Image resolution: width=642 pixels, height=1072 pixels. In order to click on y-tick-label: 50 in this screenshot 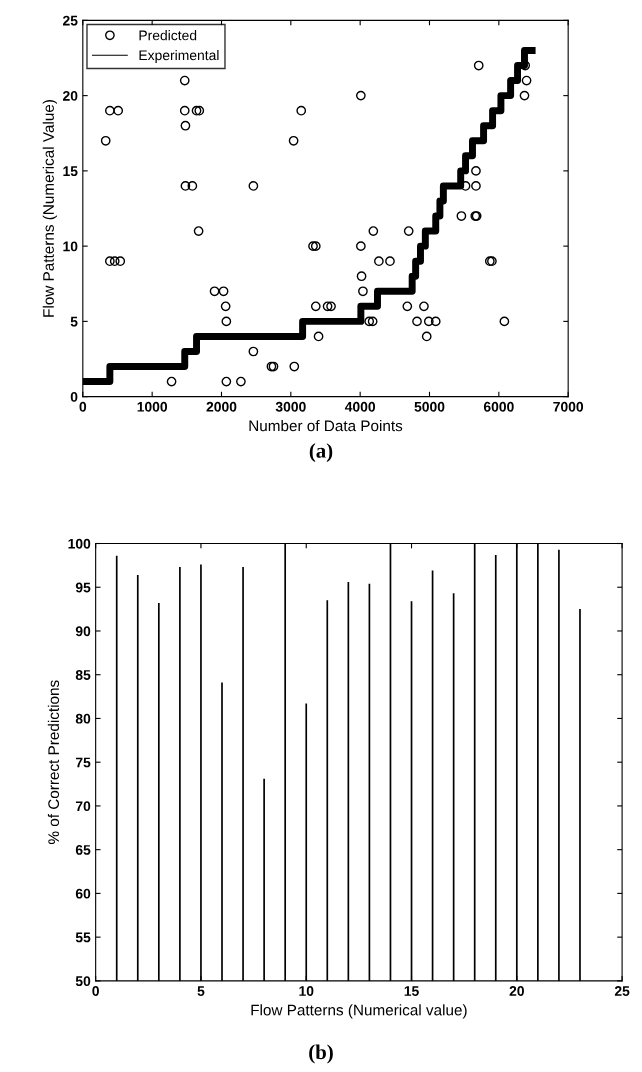, I will do `click(83, 981)`.